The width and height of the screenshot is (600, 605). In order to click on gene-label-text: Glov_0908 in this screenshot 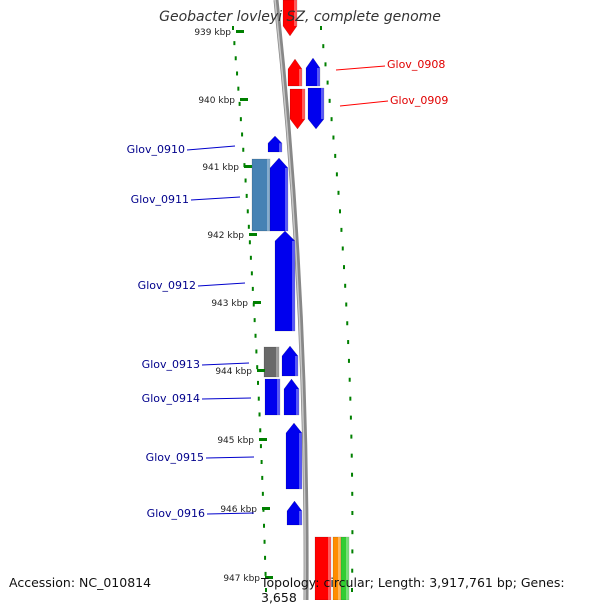, I will do `click(416, 64)`.